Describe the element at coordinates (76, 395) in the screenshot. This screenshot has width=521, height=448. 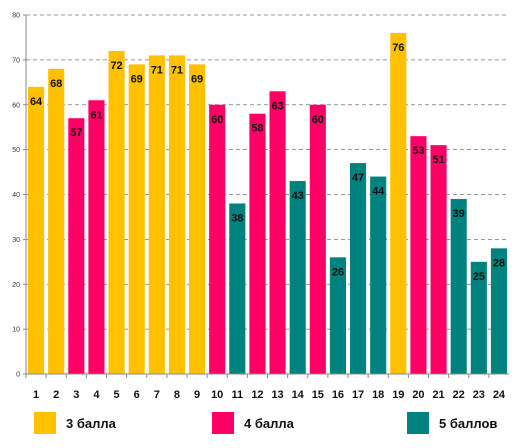
I see `x-tick-label: 3` at that location.